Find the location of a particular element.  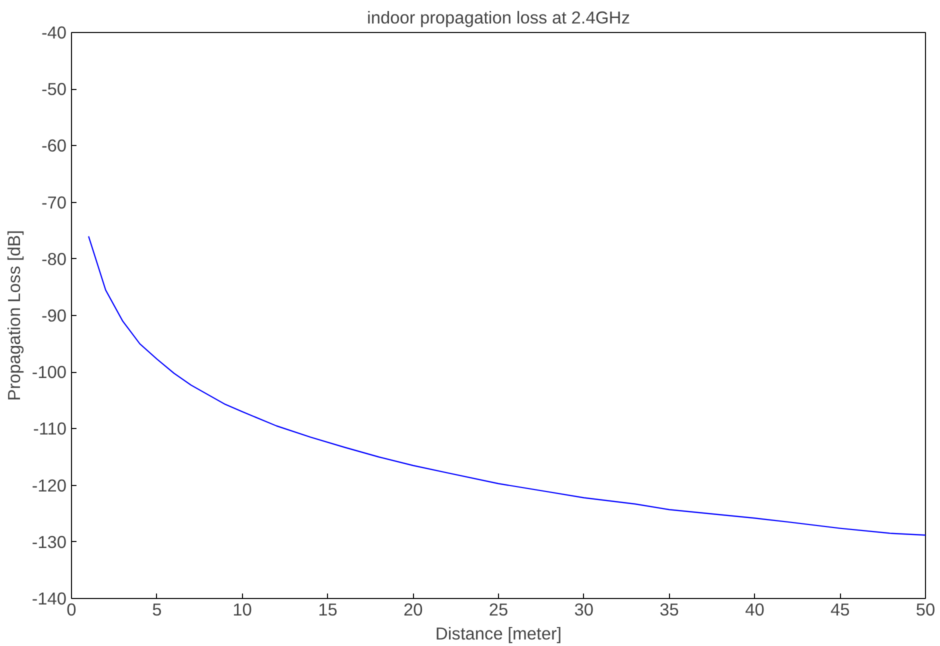

chart-title: indoor propagation loss at 2.4GHz is located at coordinates (498, 18).